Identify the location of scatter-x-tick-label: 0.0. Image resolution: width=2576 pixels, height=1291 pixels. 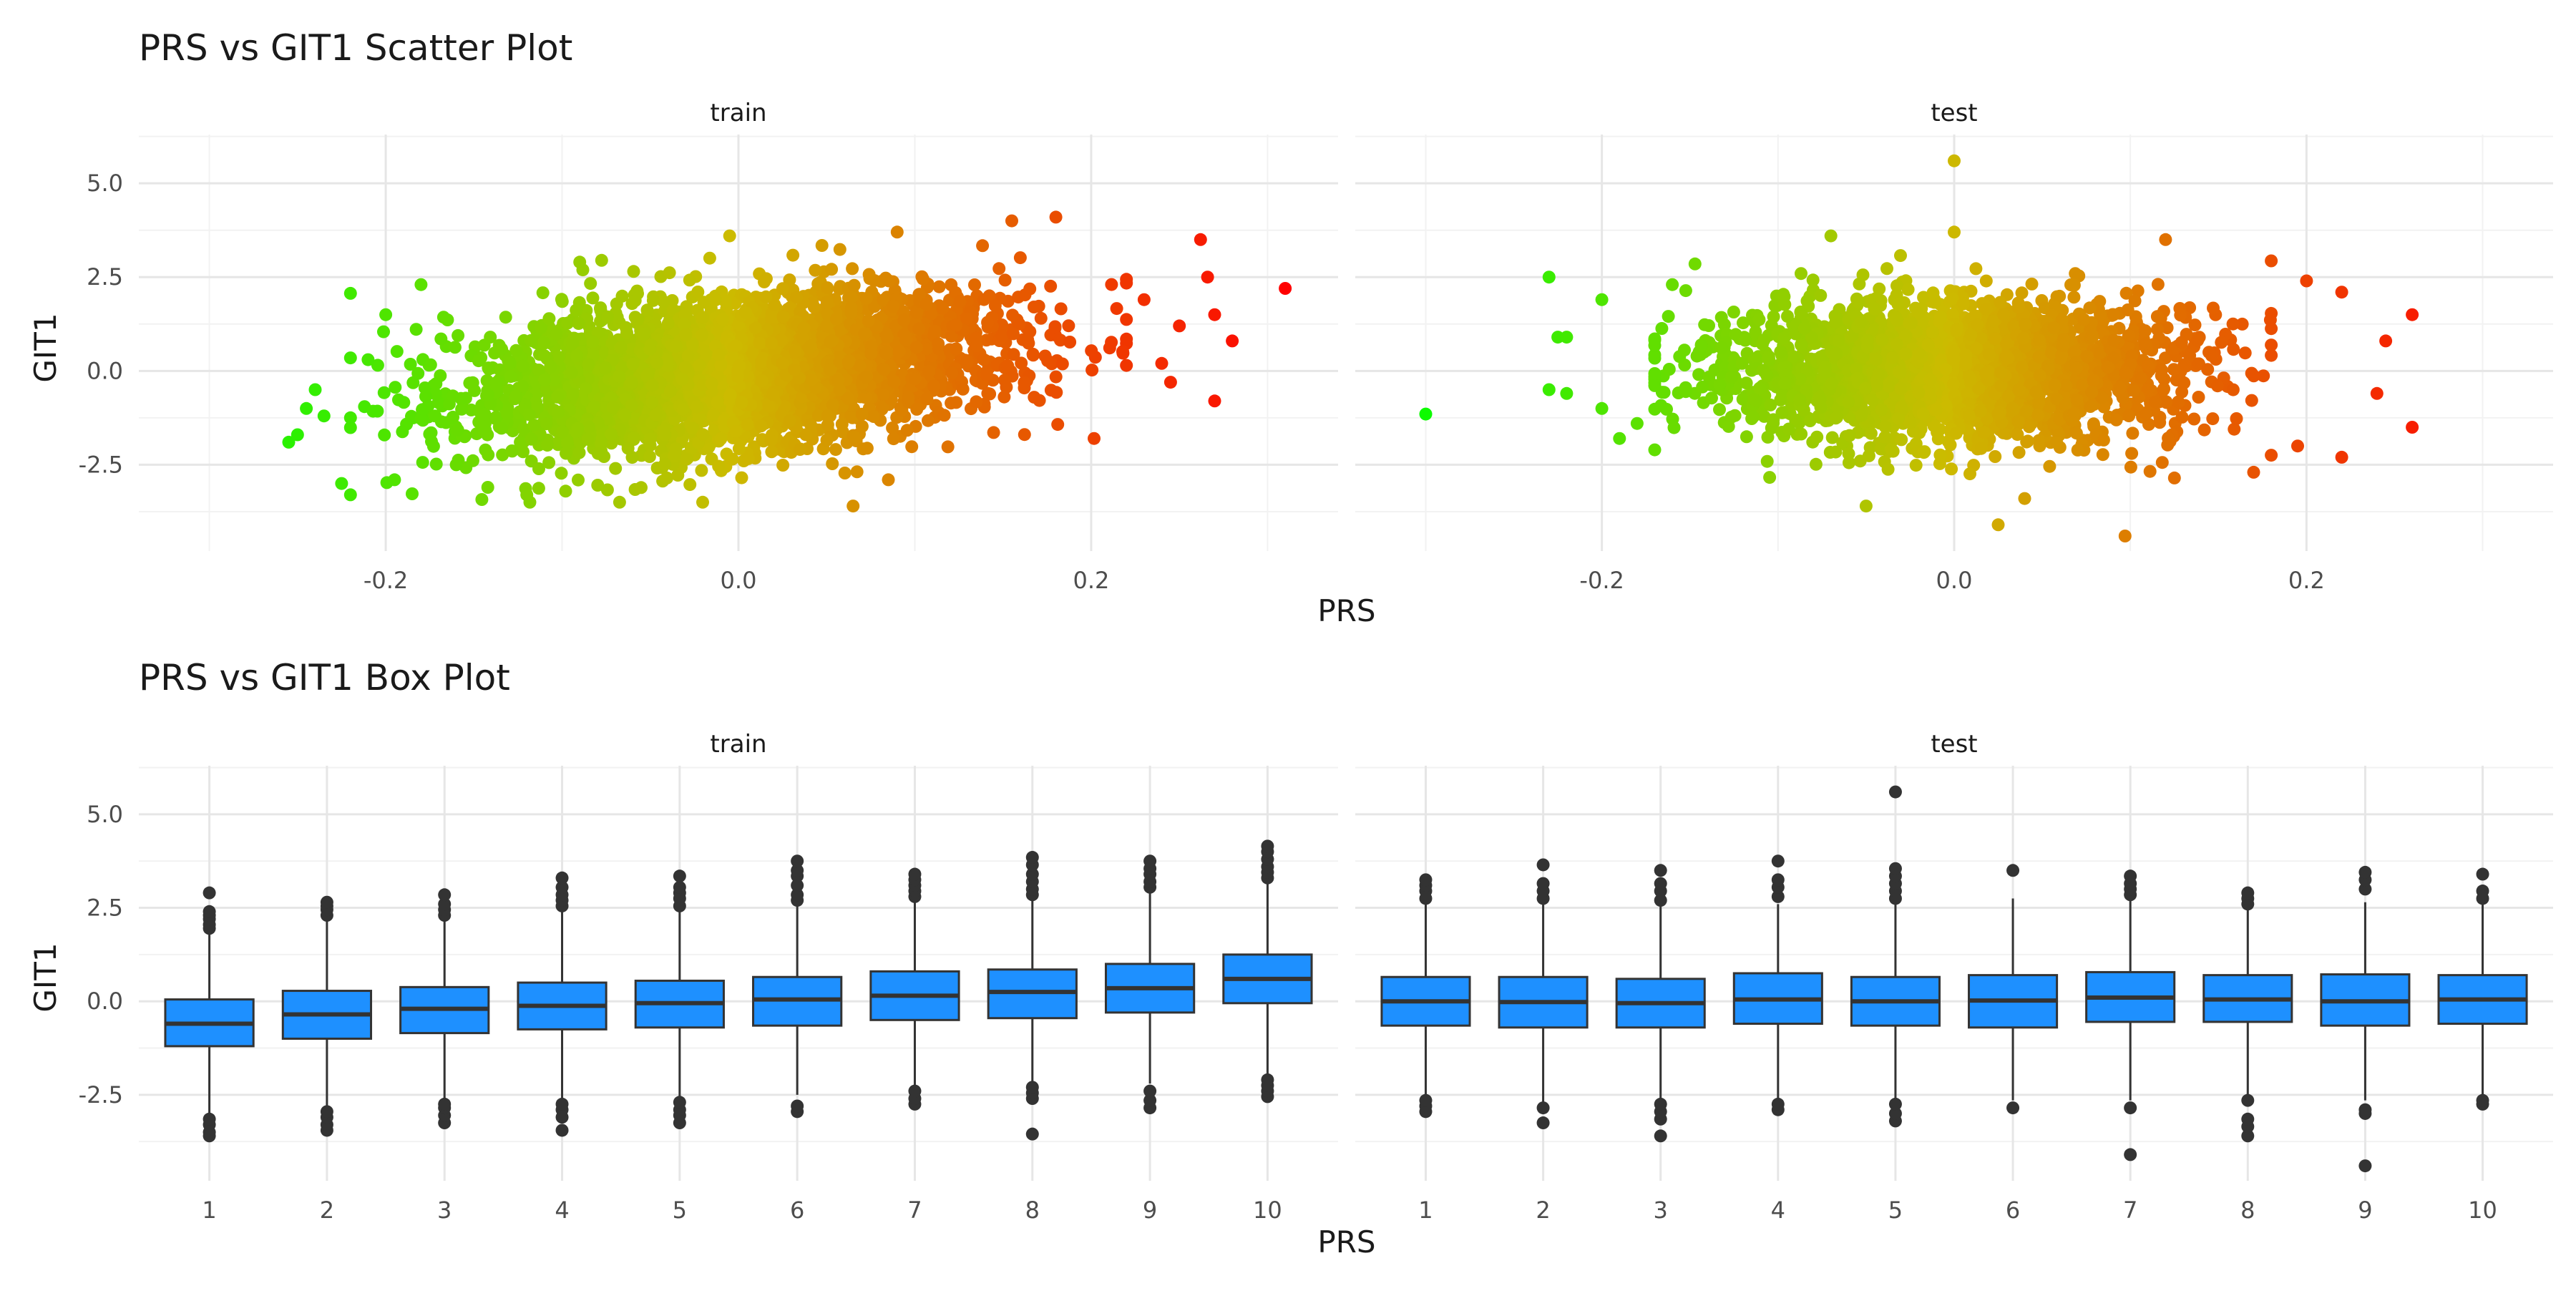
(739, 580).